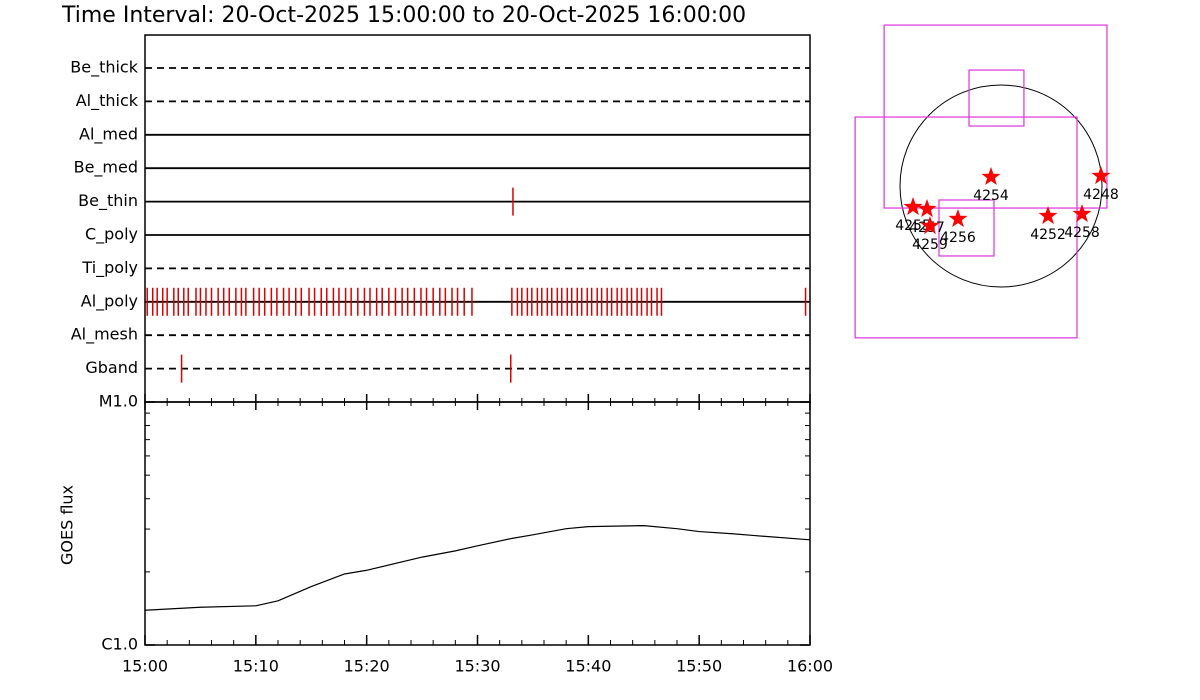 The width and height of the screenshot is (1200, 700). Describe the element at coordinates (913, 226) in the screenshot. I see `region-label: 4255` at that location.